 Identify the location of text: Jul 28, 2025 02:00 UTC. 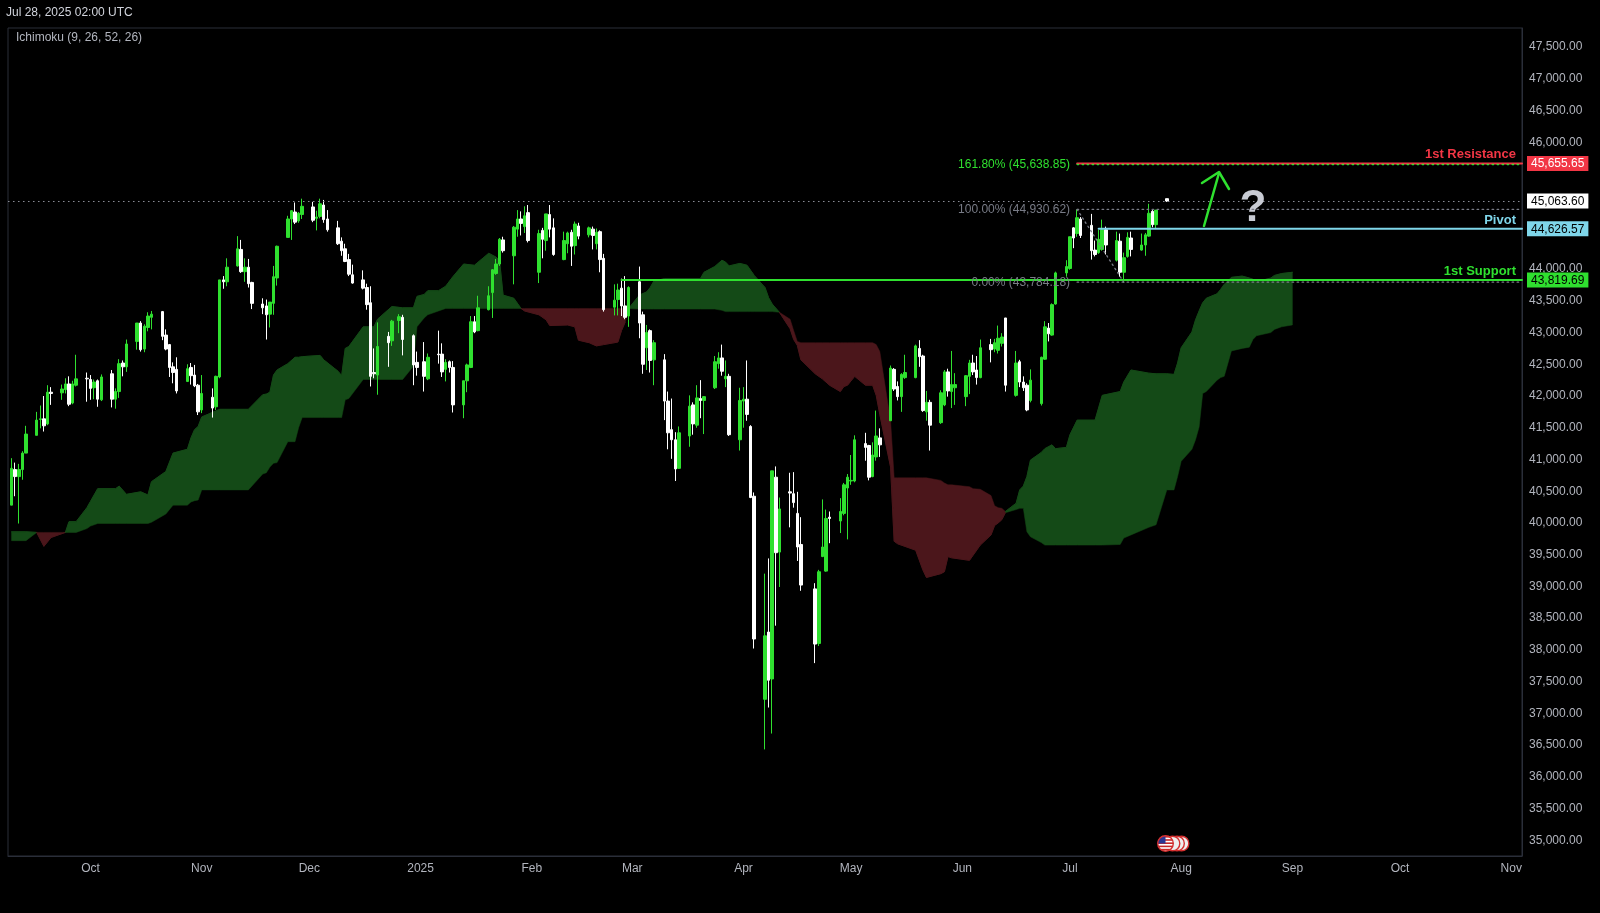
(70, 12).